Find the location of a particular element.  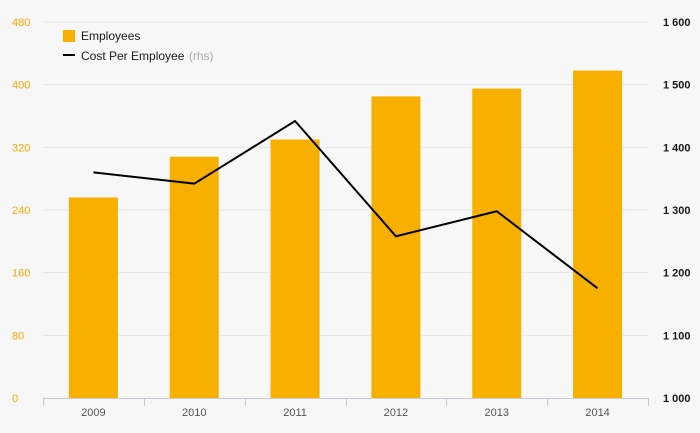

y-right-tick-label: 1 300 is located at coordinates (677, 211).